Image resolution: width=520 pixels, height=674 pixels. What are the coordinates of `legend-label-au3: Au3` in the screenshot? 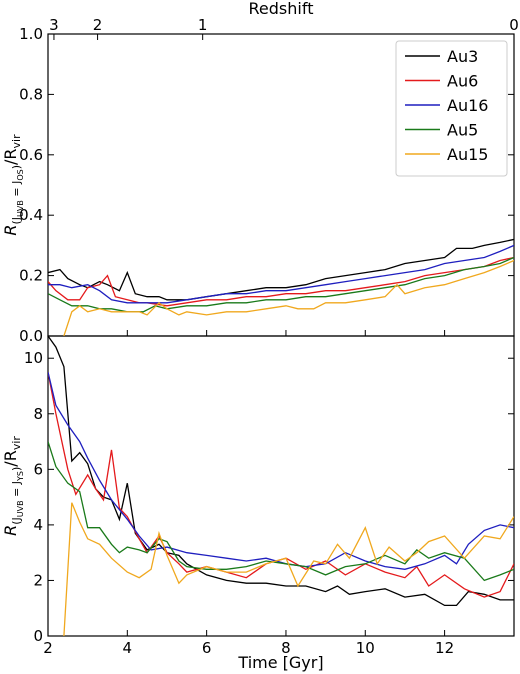 It's located at (462, 56).